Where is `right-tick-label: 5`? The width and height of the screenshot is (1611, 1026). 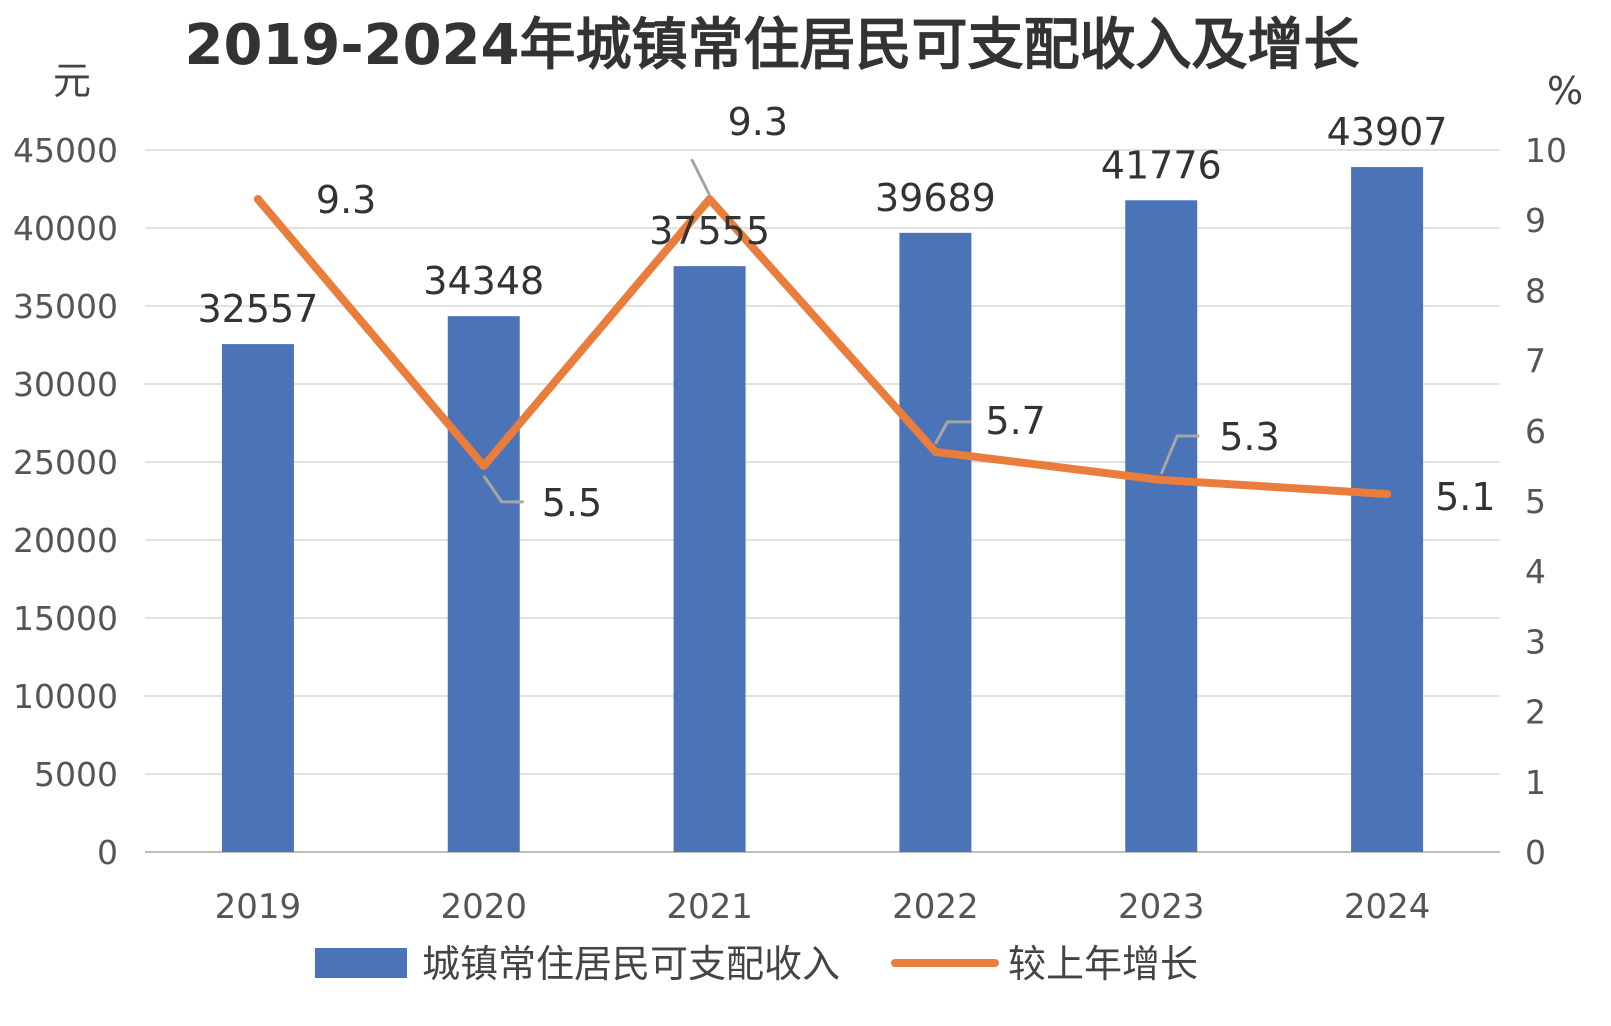
right-tick-label: 5 is located at coordinates (1535, 501).